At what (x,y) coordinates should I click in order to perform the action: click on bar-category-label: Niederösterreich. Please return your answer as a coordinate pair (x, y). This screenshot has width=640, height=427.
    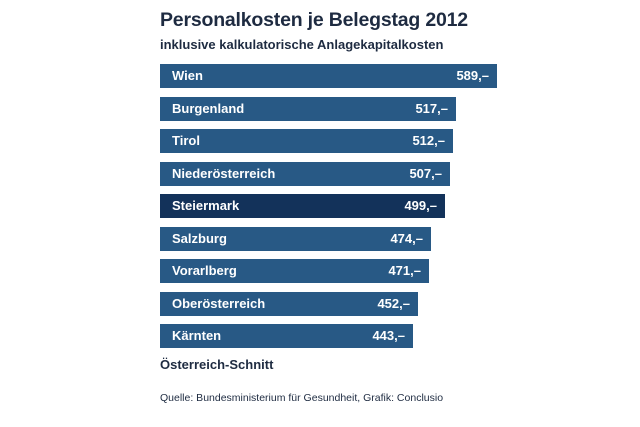
    Looking at the image, I should click on (224, 173).